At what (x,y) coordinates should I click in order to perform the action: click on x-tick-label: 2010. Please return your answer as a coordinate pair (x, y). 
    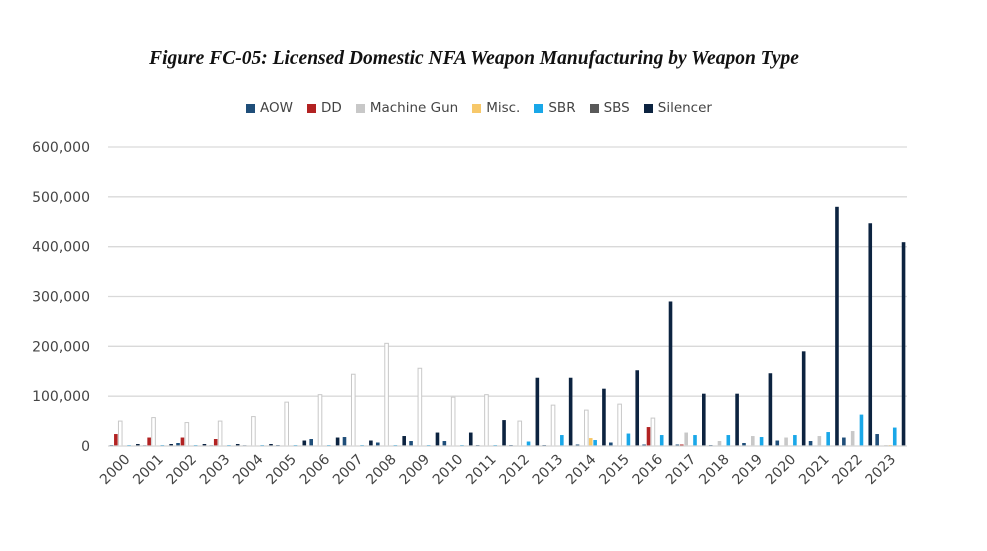
    Looking at the image, I should click on (448, 470).